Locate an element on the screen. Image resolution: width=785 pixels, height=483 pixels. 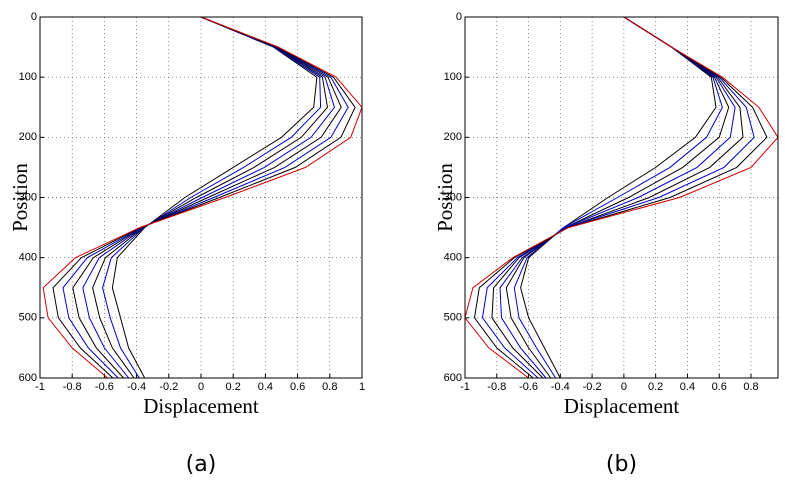
x-tick-label: 1 is located at coordinates (362, 387).